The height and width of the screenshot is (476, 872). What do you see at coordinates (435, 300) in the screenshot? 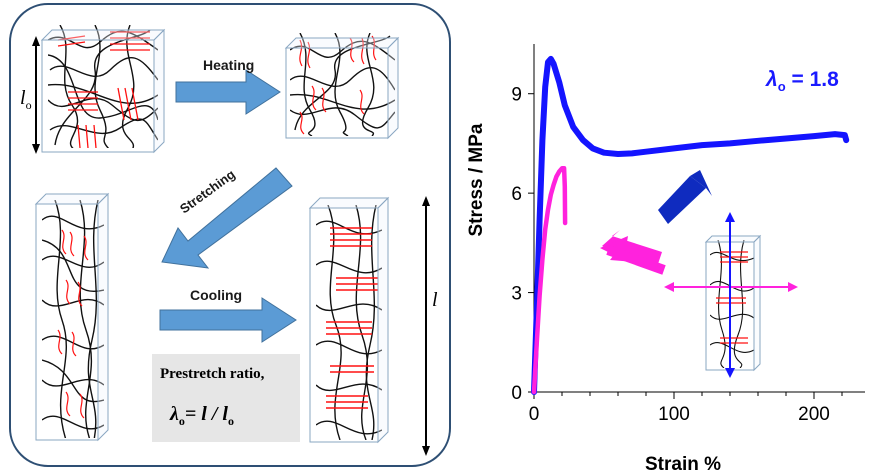
I see `length-final-symbol: l` at bounding box center [435, 300].